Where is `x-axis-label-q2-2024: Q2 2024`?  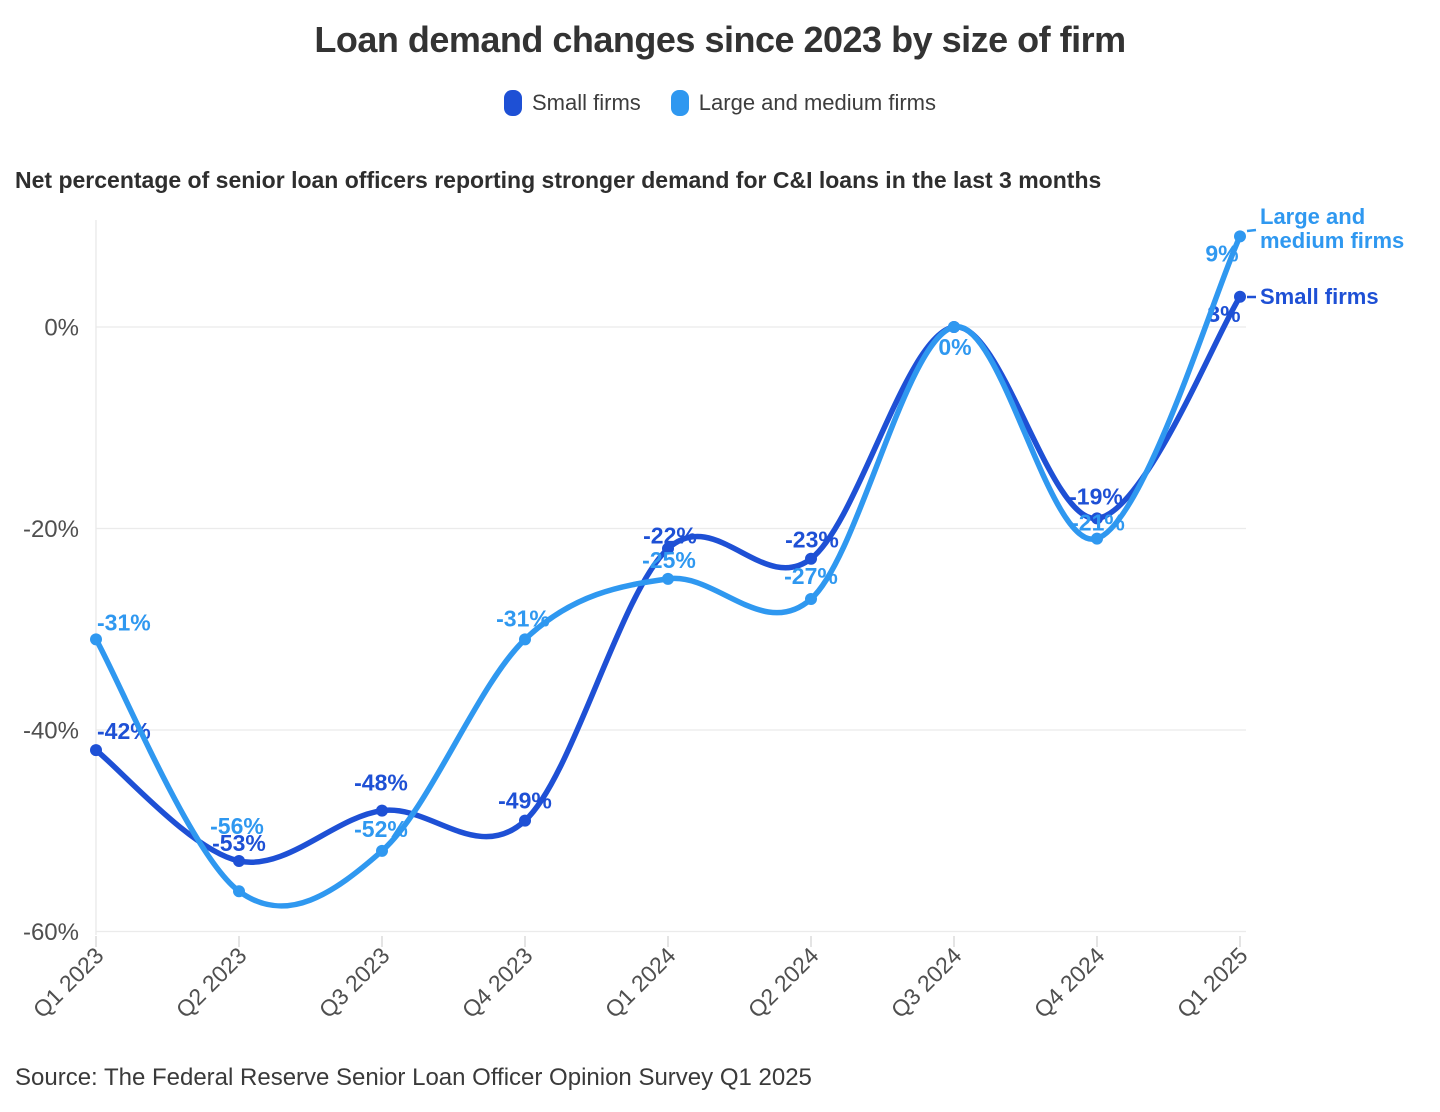
x-axis-label-q2-2024: Q2 2024 is located at coordinates (783, 982).